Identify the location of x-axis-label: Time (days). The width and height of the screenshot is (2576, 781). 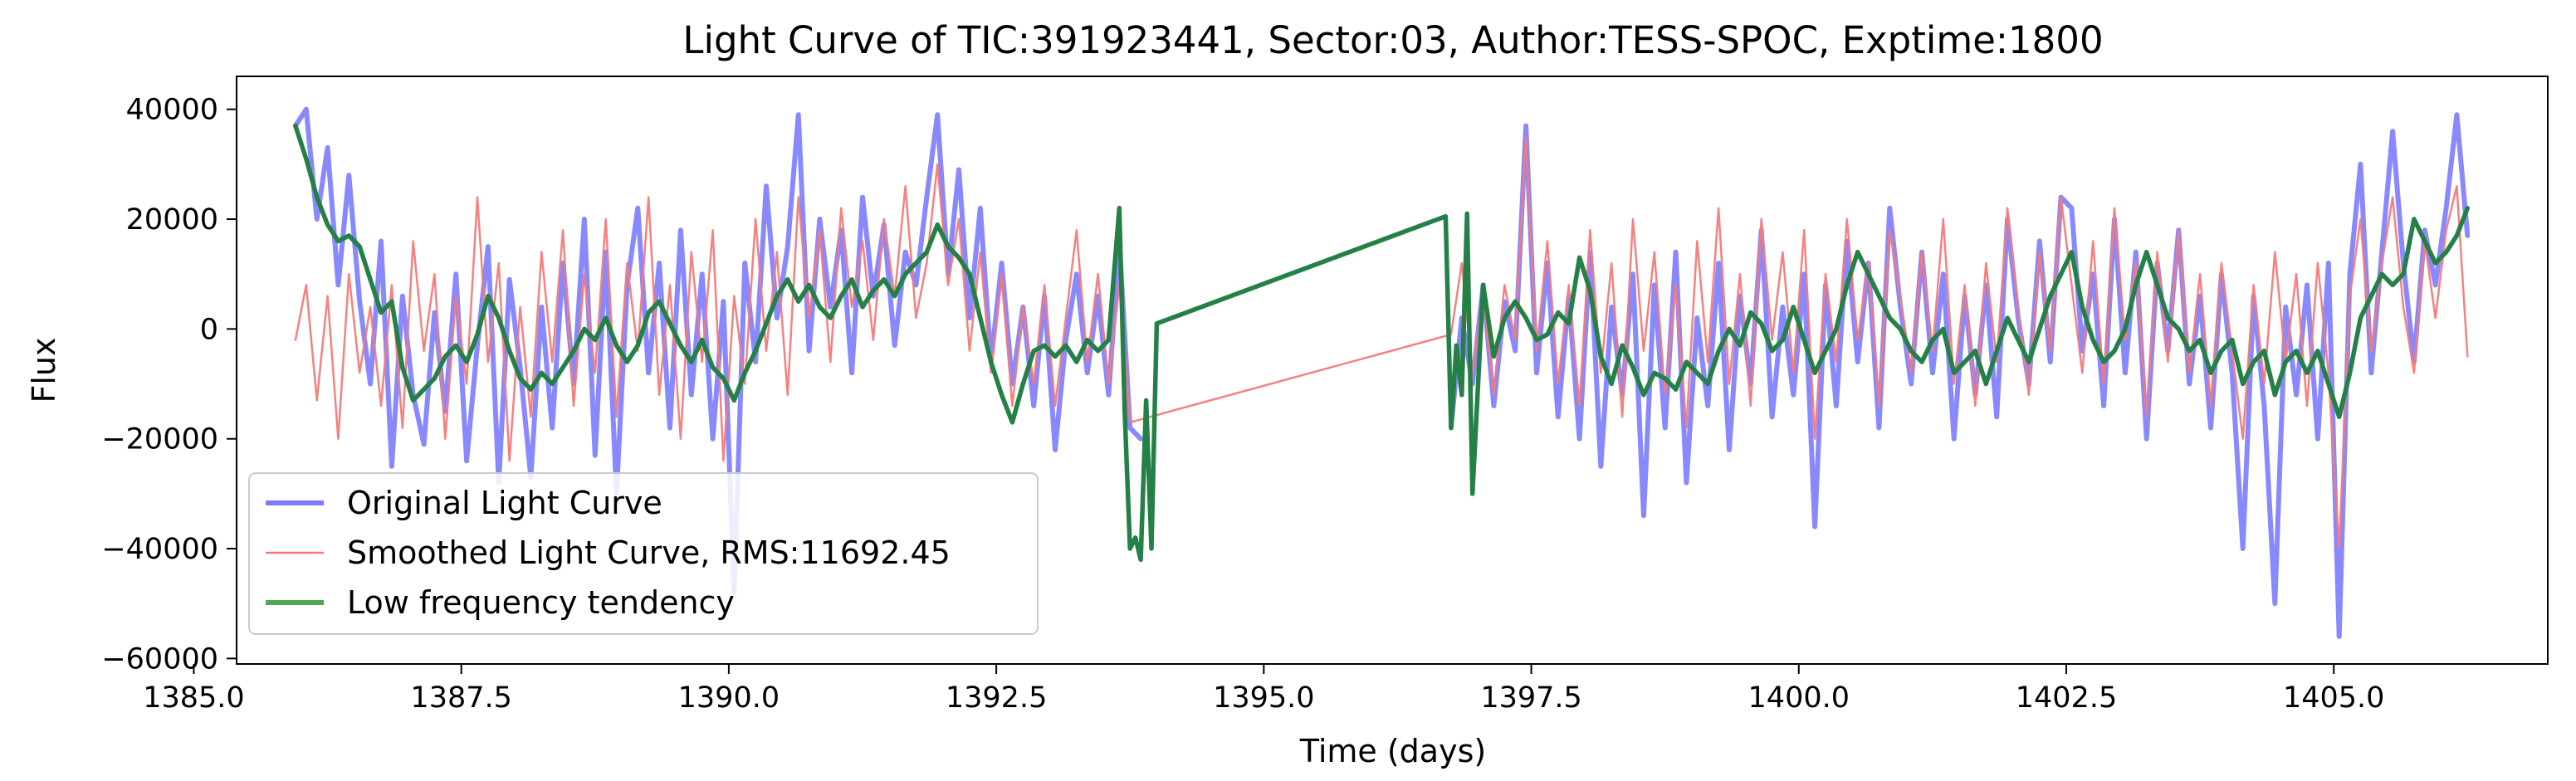
(1392, 751).